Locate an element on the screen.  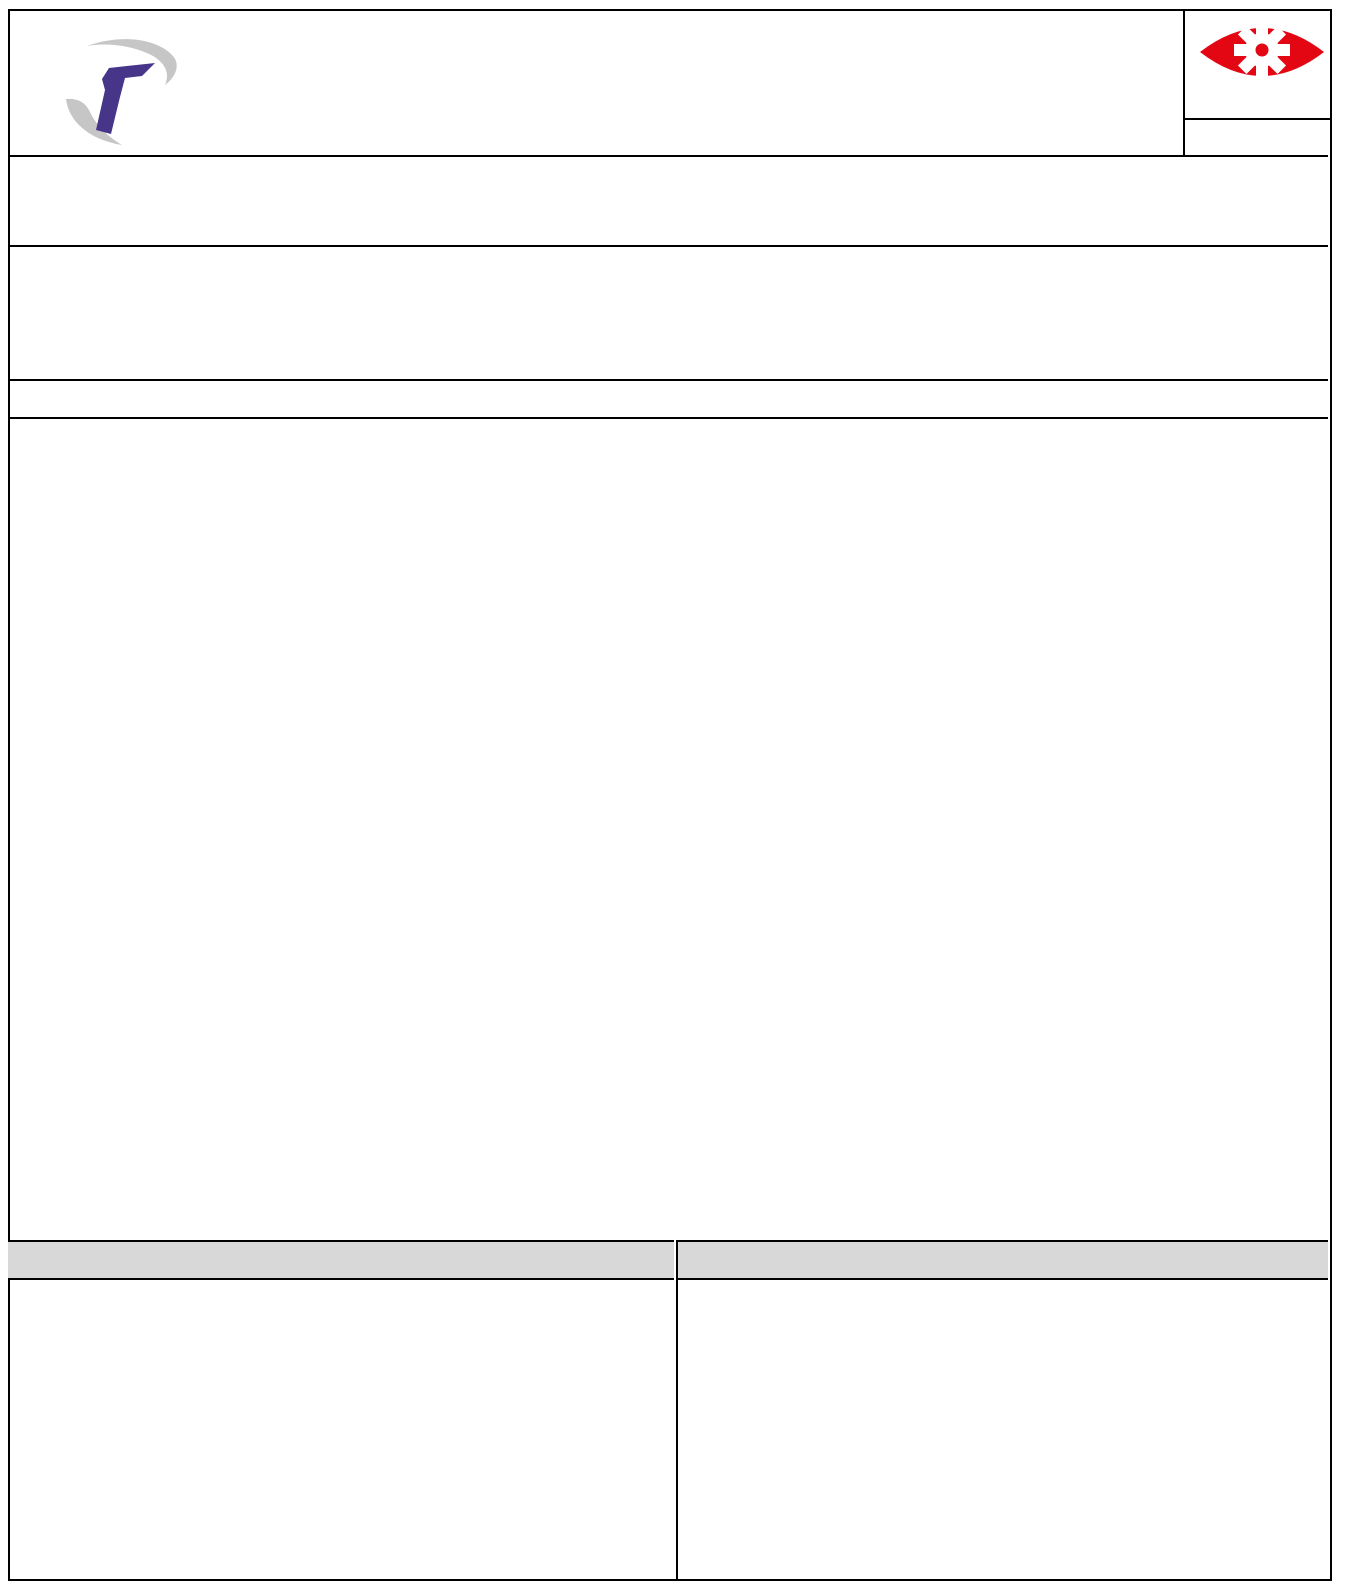
ambient-data-header-band is located at coordinates (1002, 1260).